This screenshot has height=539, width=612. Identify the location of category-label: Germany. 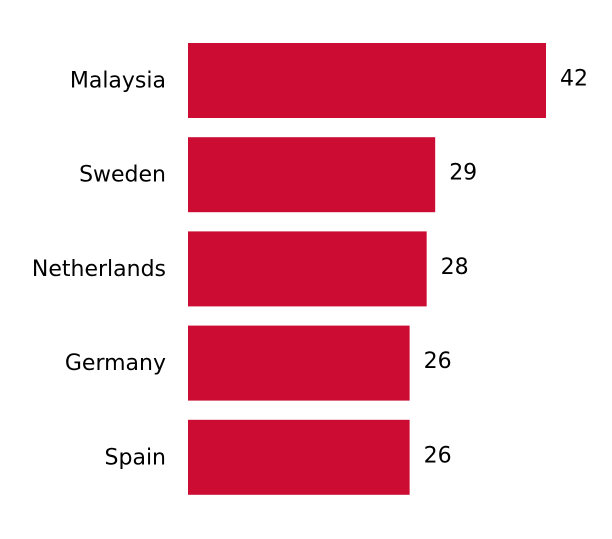
(115, 363).